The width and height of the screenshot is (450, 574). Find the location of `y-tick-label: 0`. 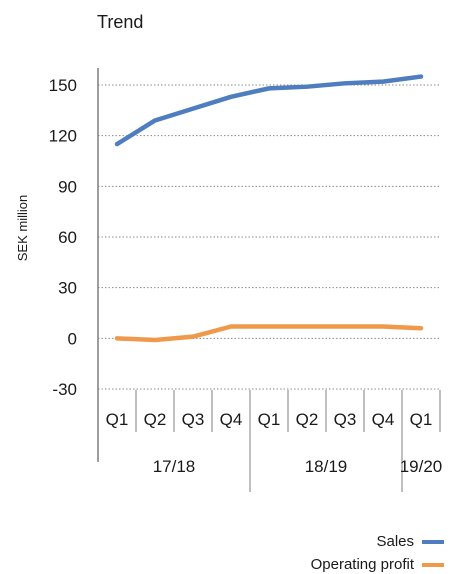

y-tick-label: 0 is located at coordinates (72, 338).